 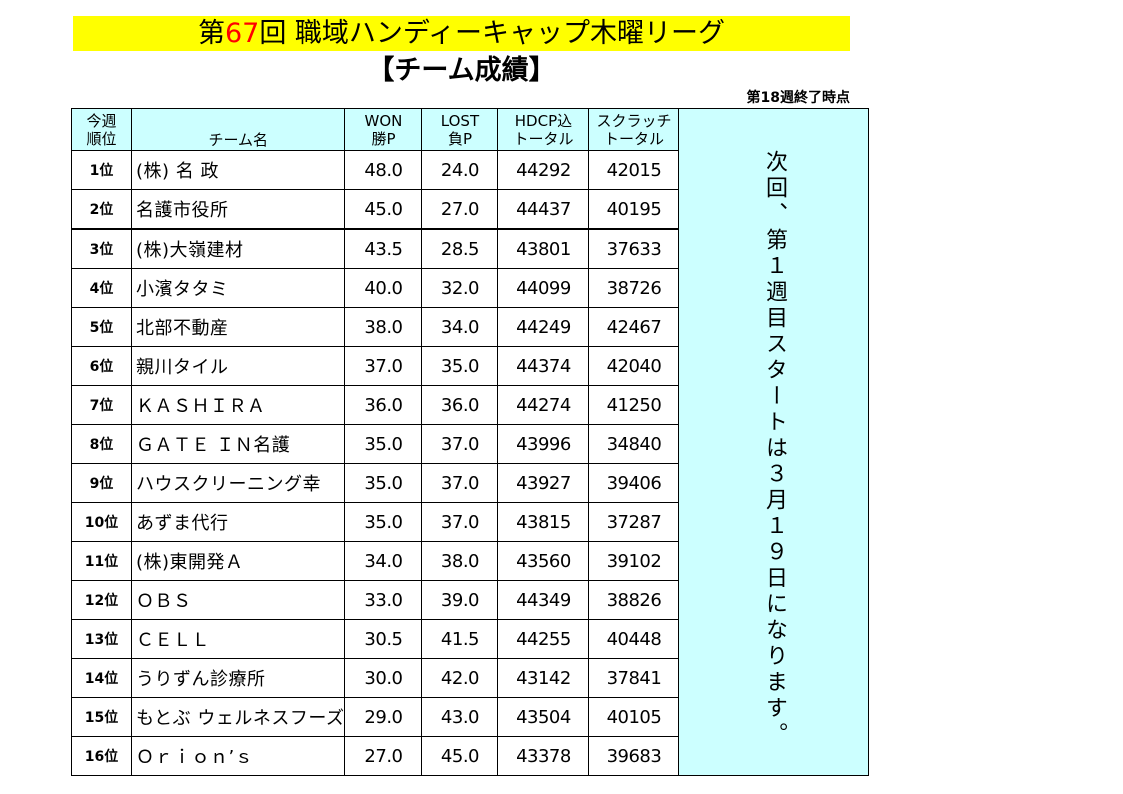 What do you see at coordinates (634, 522) in the screenshot?
I see `scratch-total-cell: 37287` at bounding box center [634, 522].